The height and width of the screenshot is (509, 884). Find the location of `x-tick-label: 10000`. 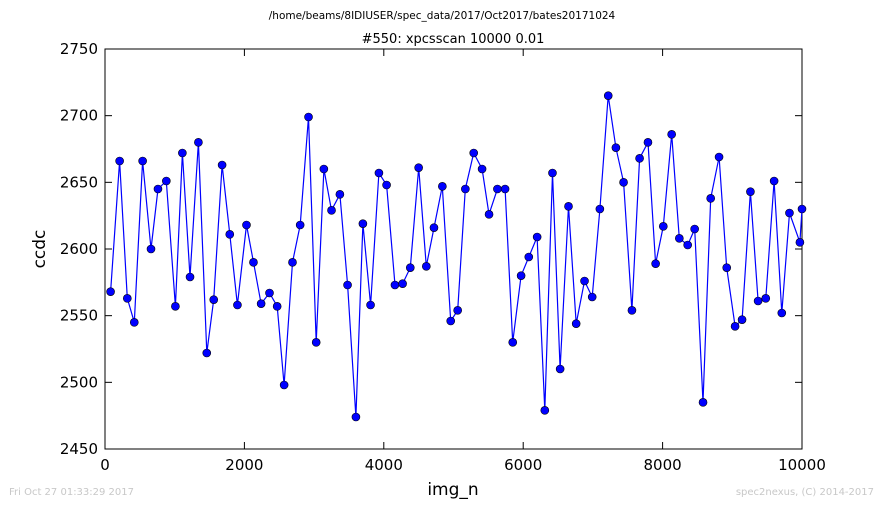

x-tick-label: 10000 is located at coordinates (802, 465).